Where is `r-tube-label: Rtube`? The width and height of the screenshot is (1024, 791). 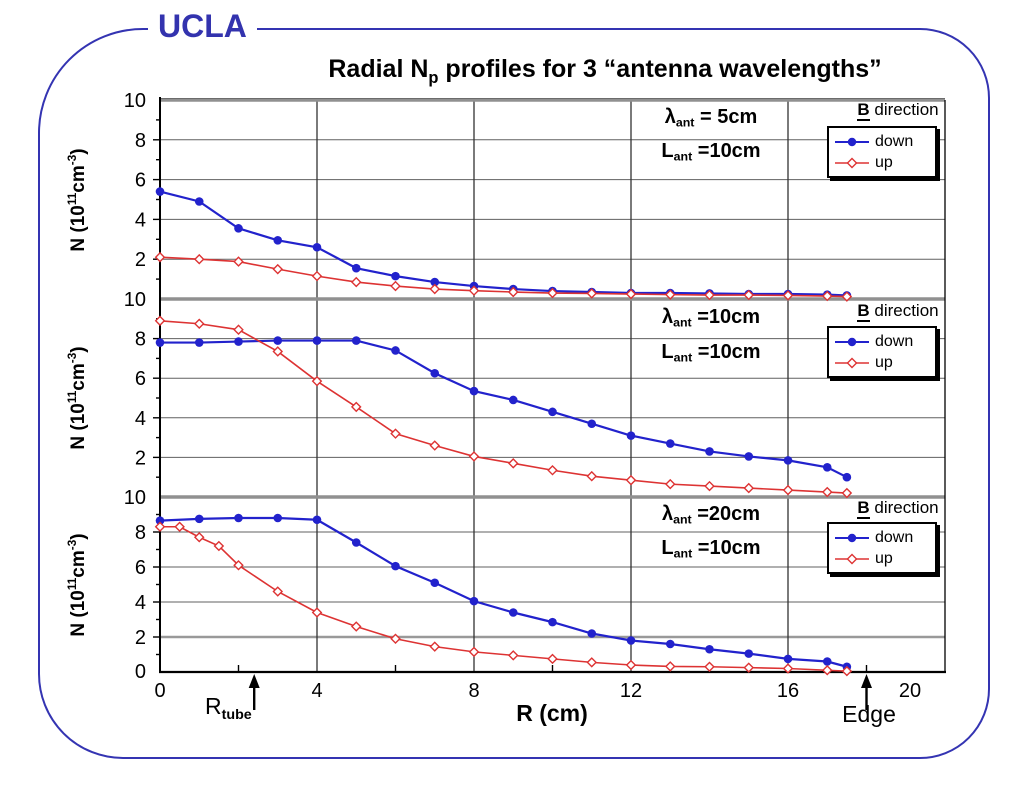
r-tube-label: Rtube is located at coordinates (228, 708).